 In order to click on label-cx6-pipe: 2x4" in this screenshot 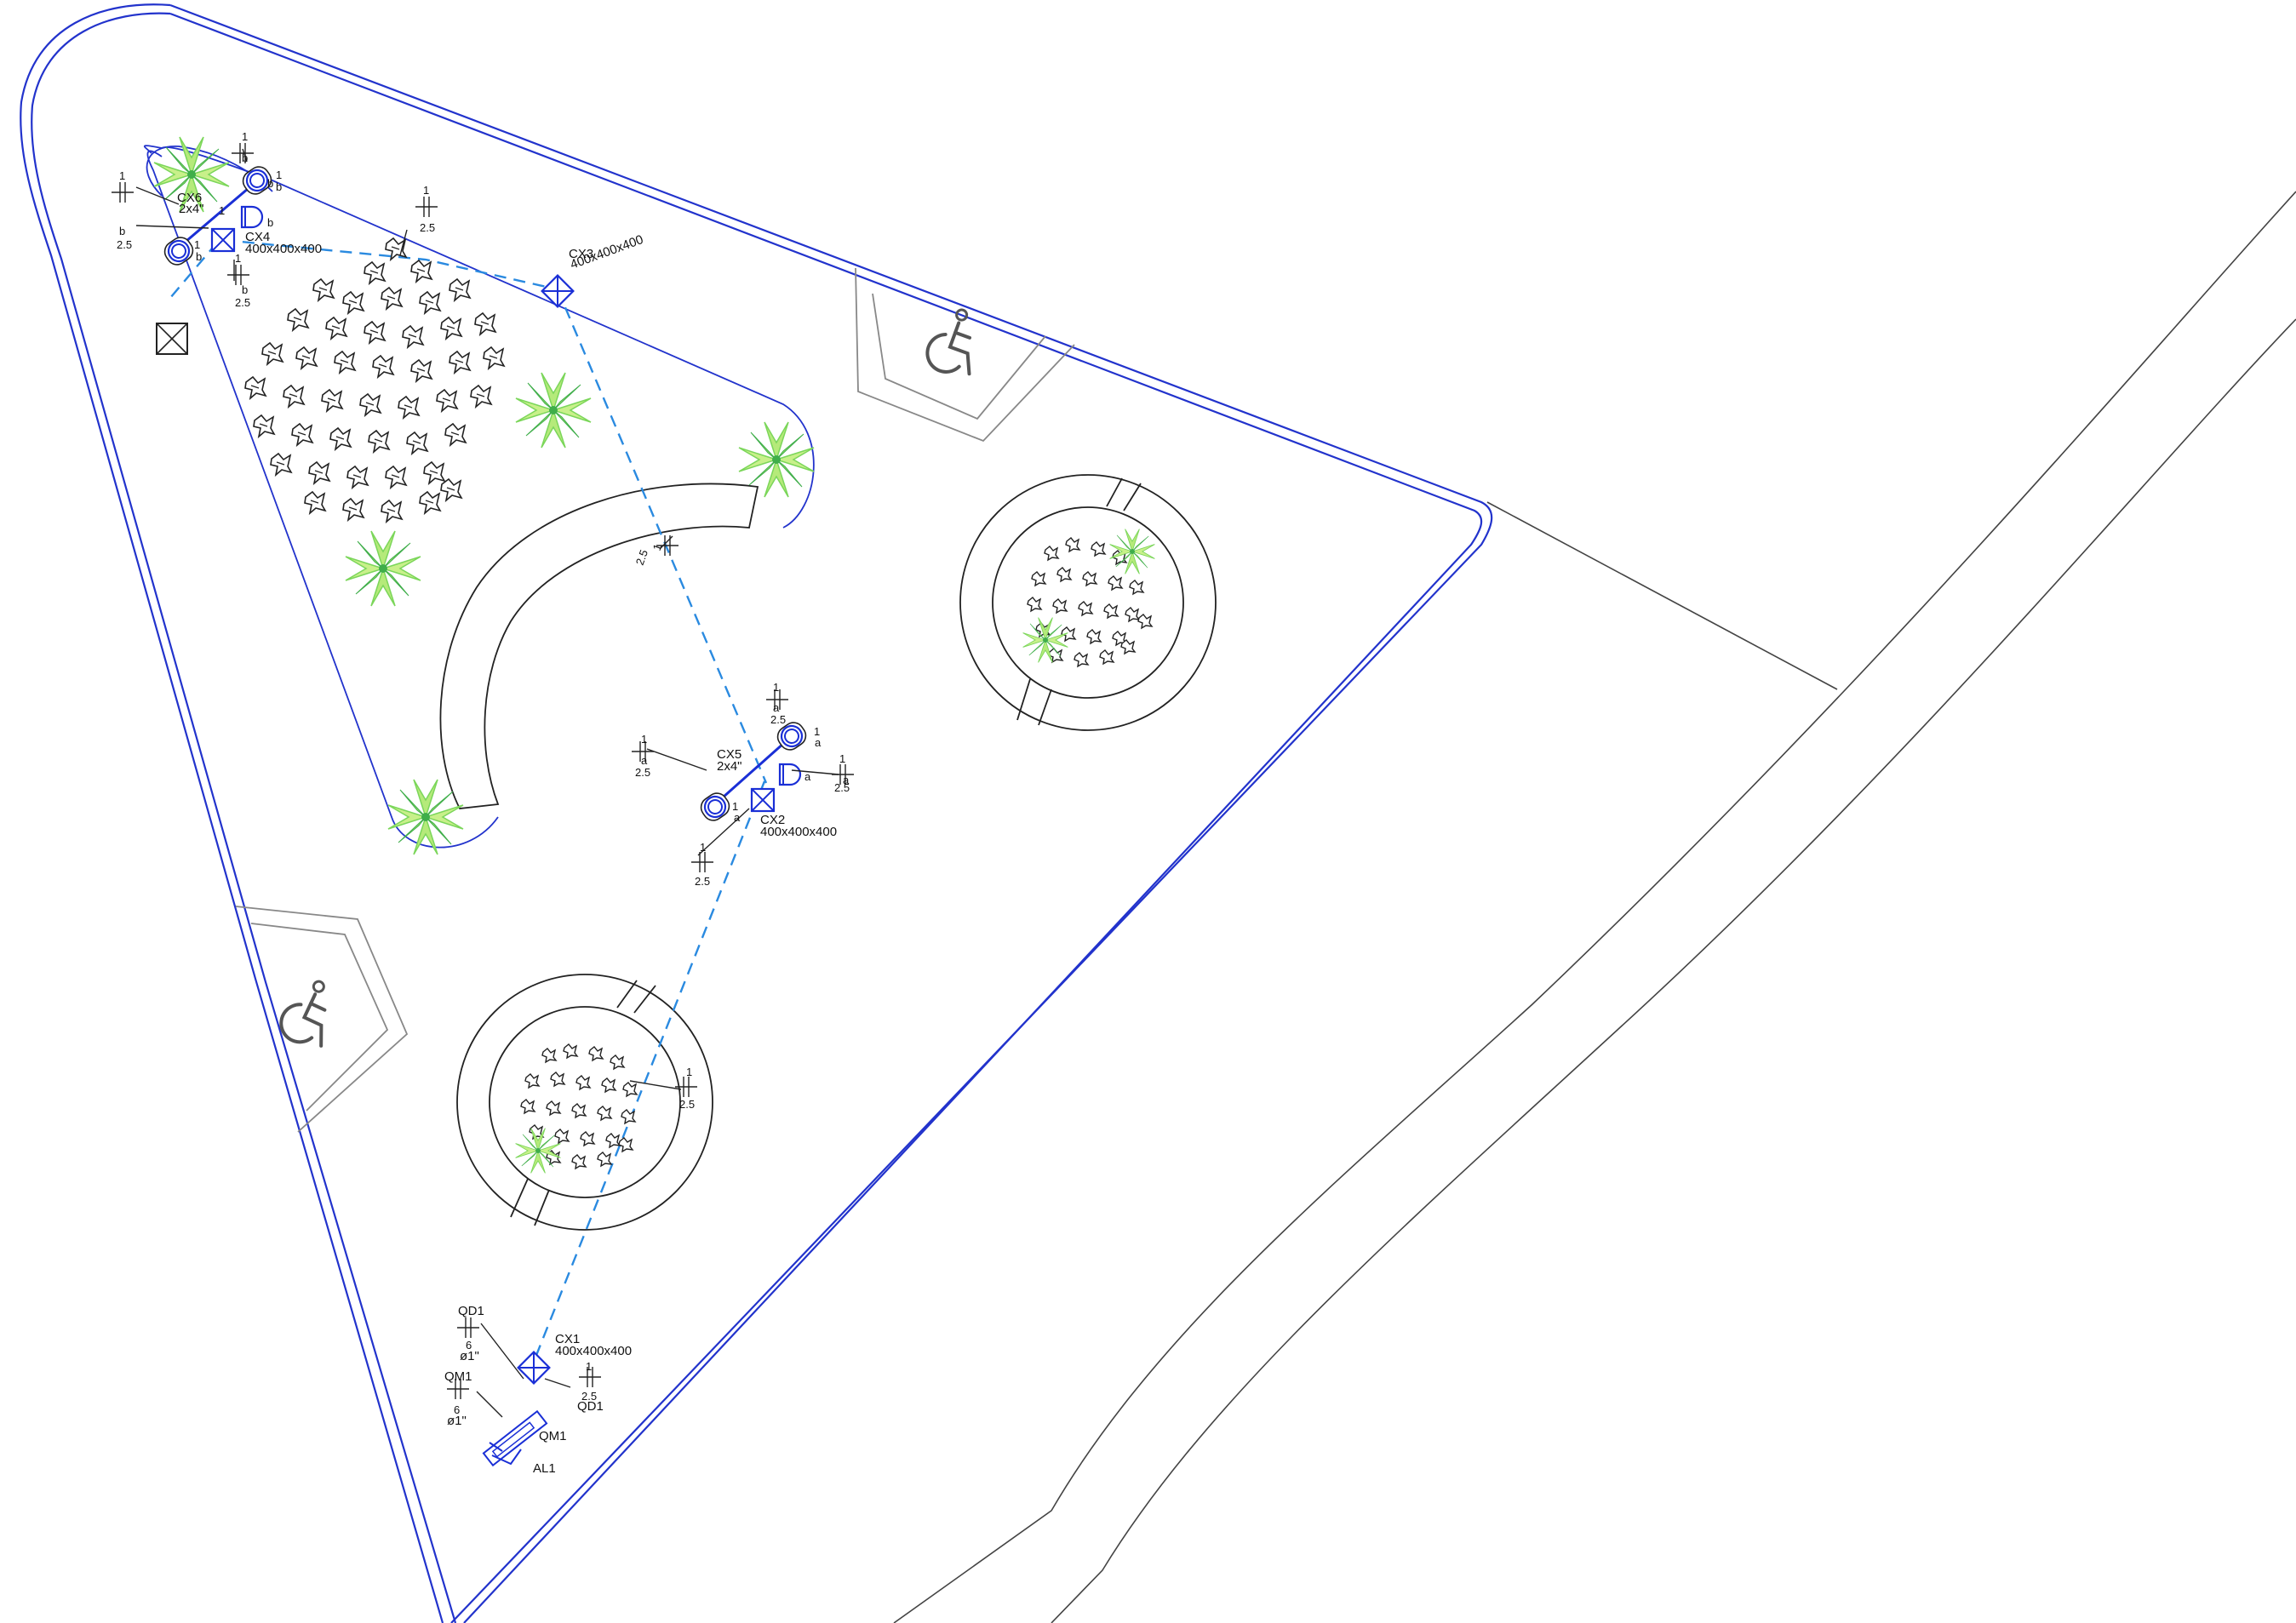, I will do `click(191, 209)`.